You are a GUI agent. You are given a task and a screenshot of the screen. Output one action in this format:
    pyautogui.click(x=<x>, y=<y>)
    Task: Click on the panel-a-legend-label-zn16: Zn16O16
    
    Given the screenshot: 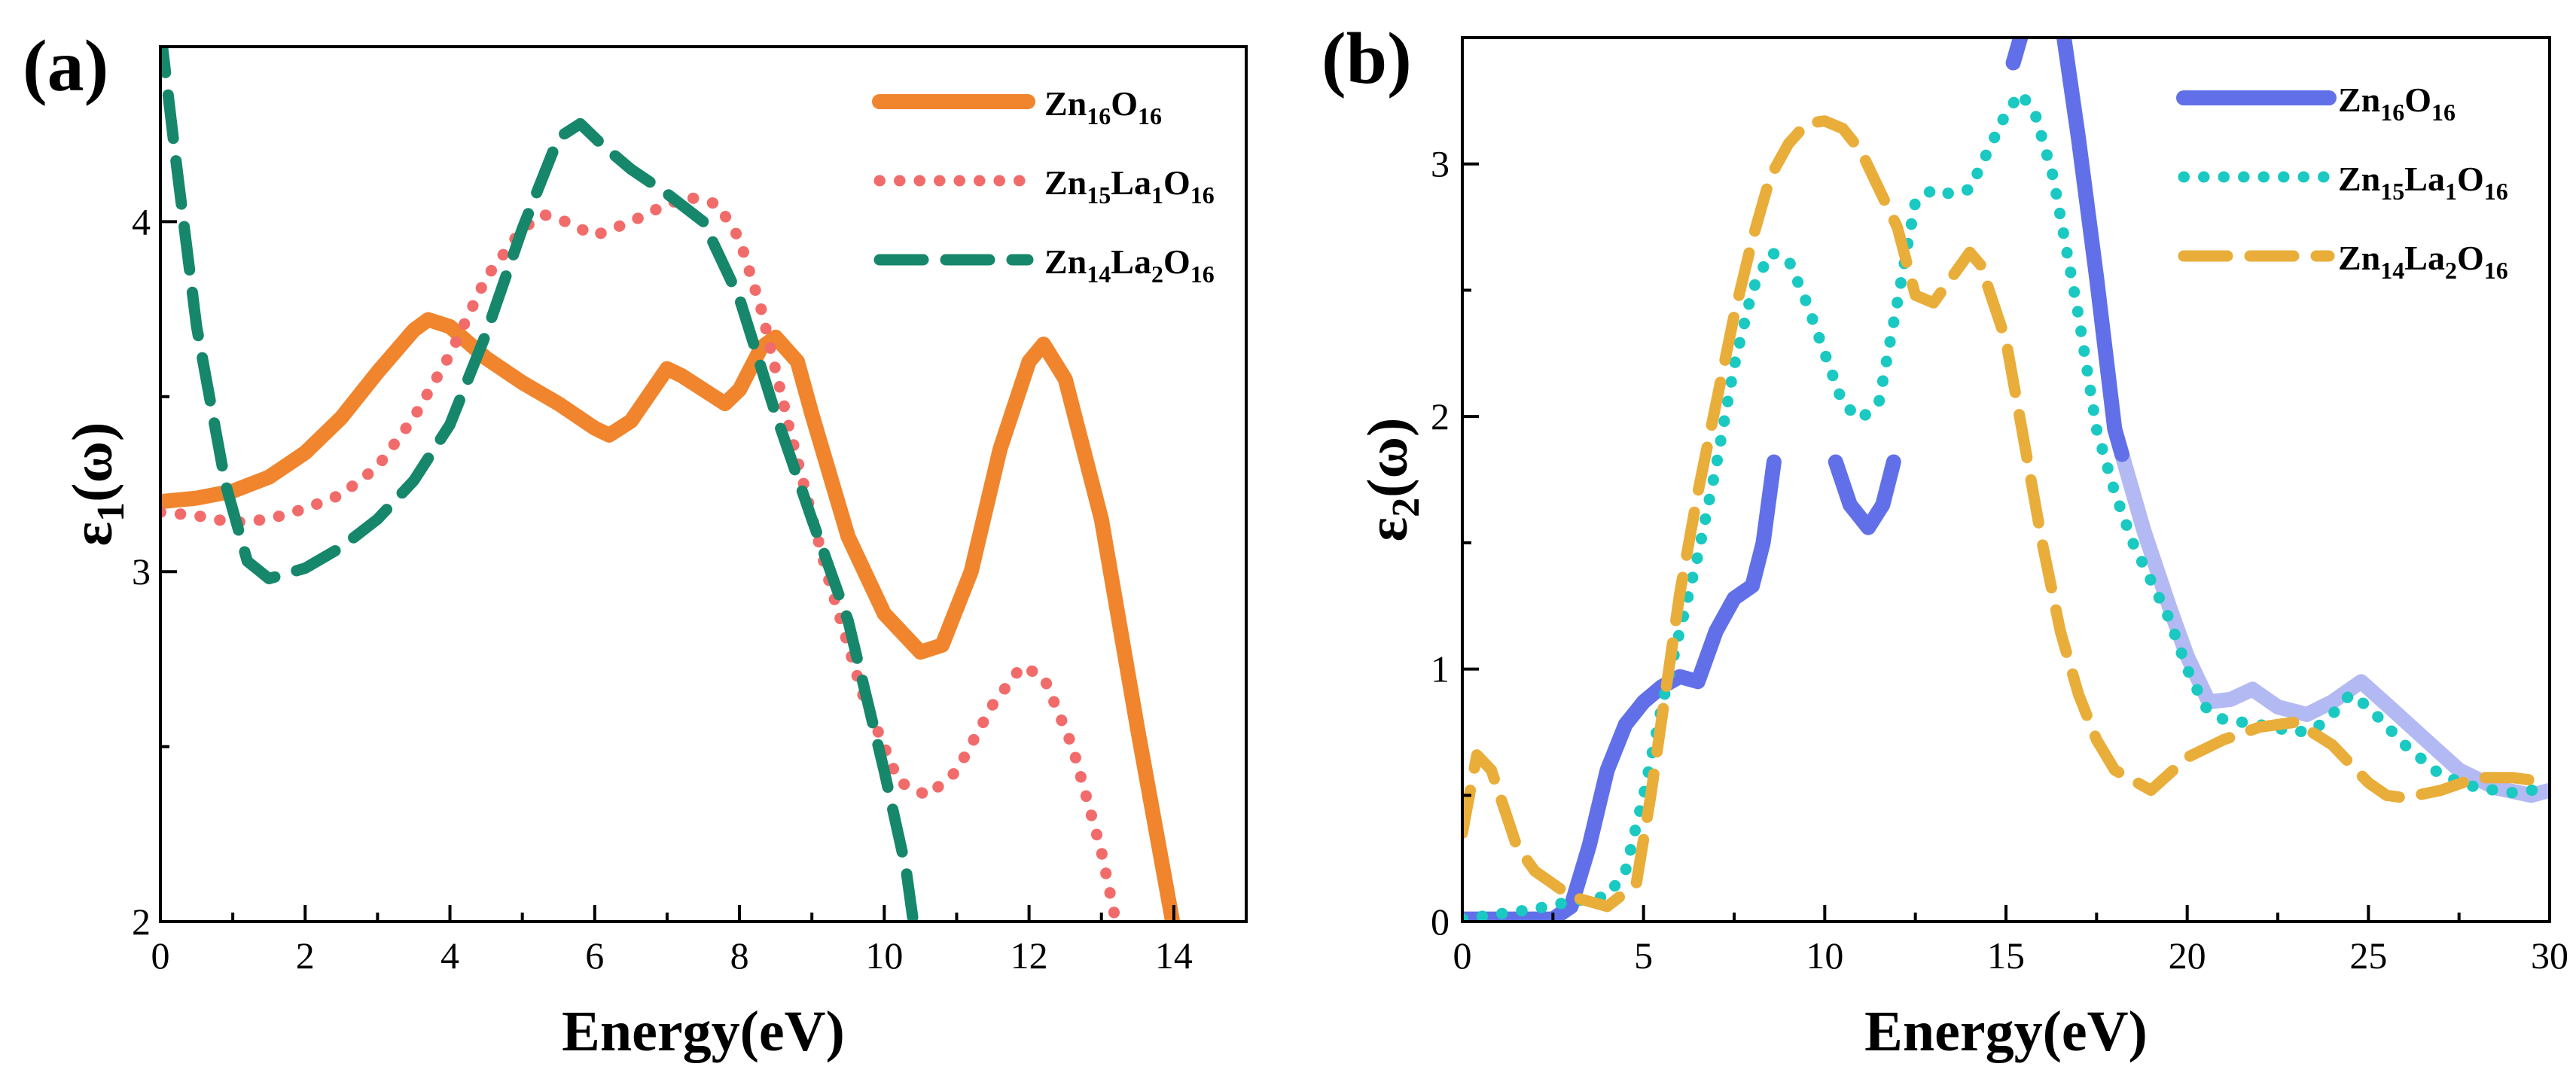 What is the action you would take?
    pyautogui.click(x=1103, y=107)
    